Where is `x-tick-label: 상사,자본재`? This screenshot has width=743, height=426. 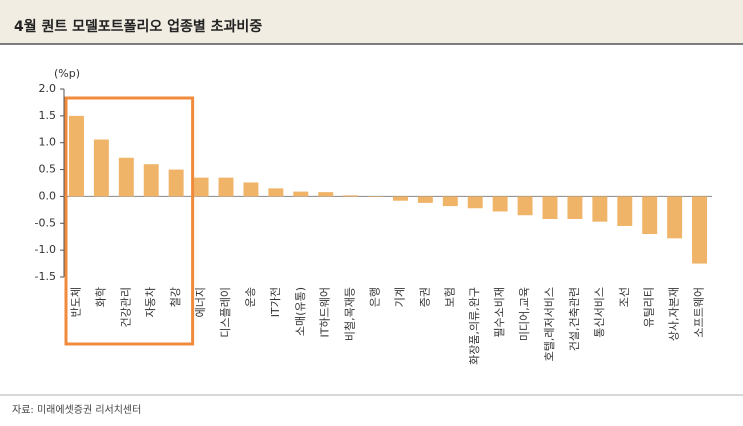
x-tick-label: 상사,자본재 is located at coordinates (674, 314).